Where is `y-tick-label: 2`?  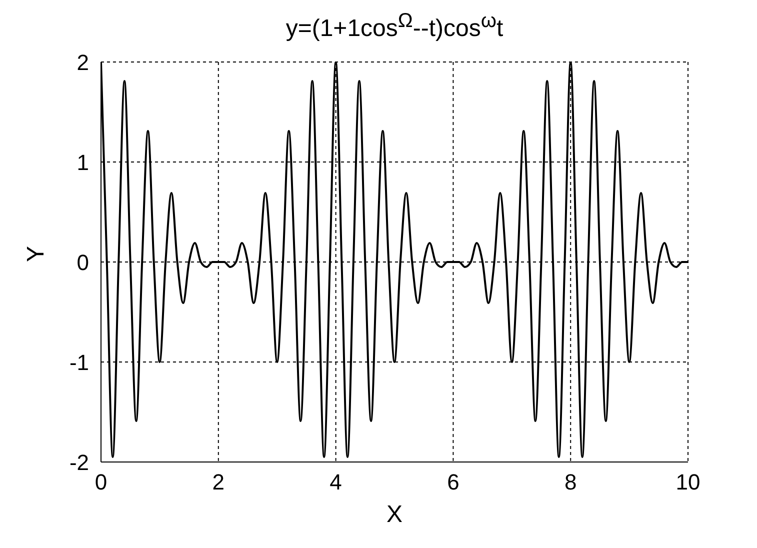 y-tick-label: 2 is located at coordinates (82, 62).